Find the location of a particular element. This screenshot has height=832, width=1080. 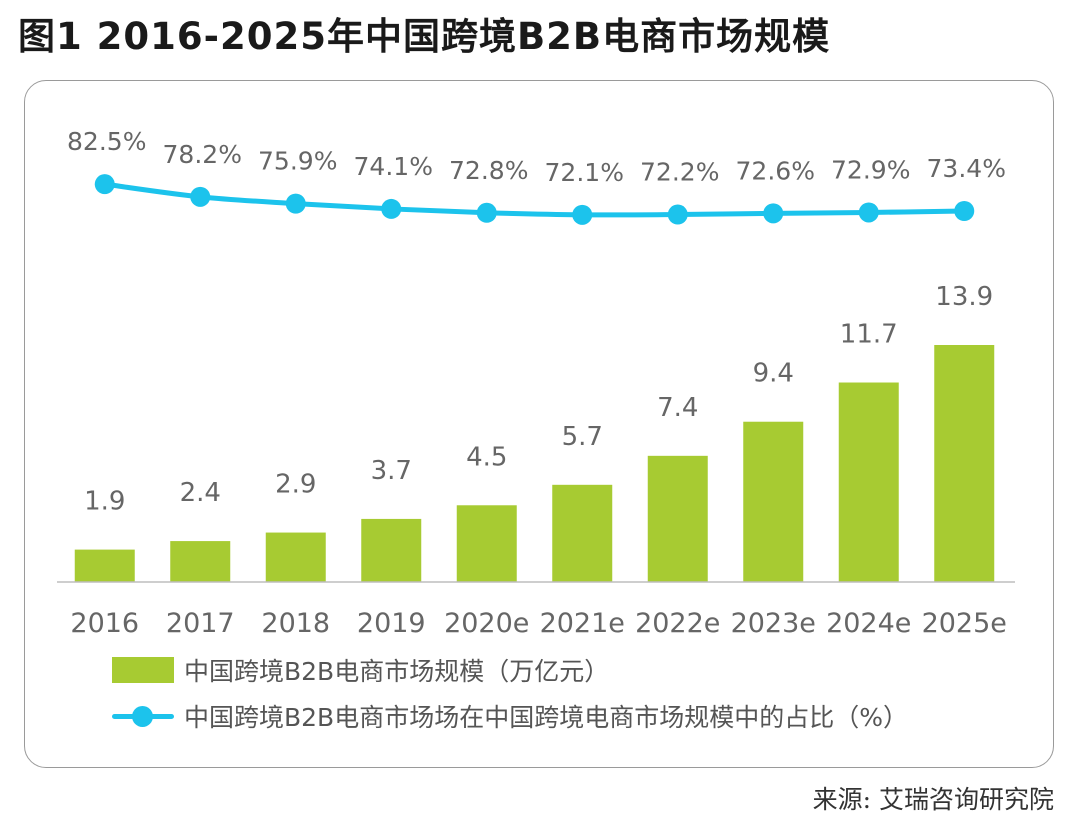

share-series-line is located at coordinates (534, 199).